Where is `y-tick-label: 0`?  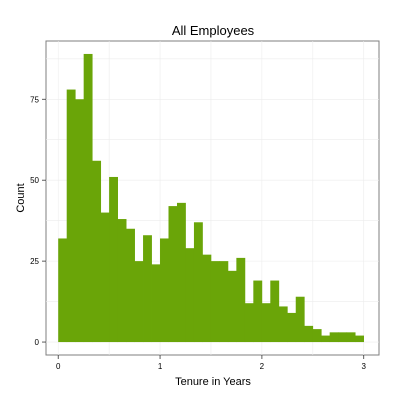 y-tick-label: 0 is located at coordinates (37, 342).